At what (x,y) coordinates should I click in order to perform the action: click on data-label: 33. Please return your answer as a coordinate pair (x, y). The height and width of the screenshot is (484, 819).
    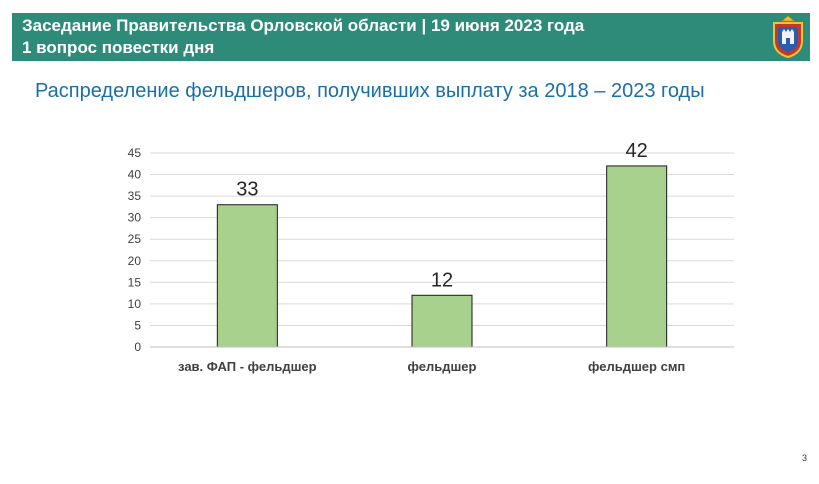
    Looking at the image, I should click on (247, 190).